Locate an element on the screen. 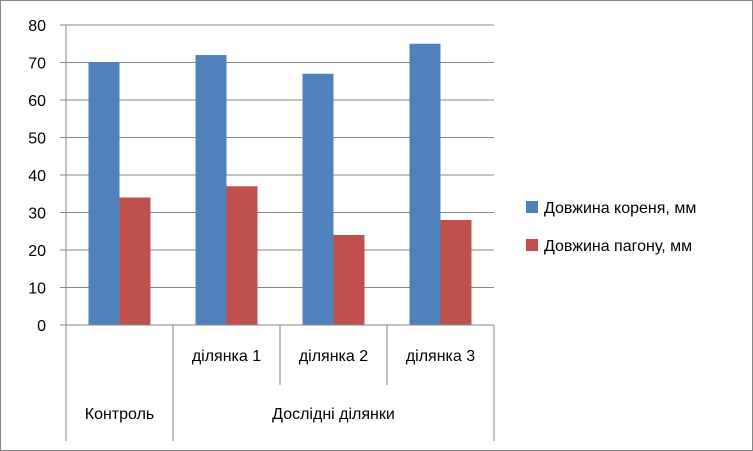 Image resolution: width=753 pixels, height=451 pixels. legend-label: Довжина пагону, мм is located at coordinates (618, 246).